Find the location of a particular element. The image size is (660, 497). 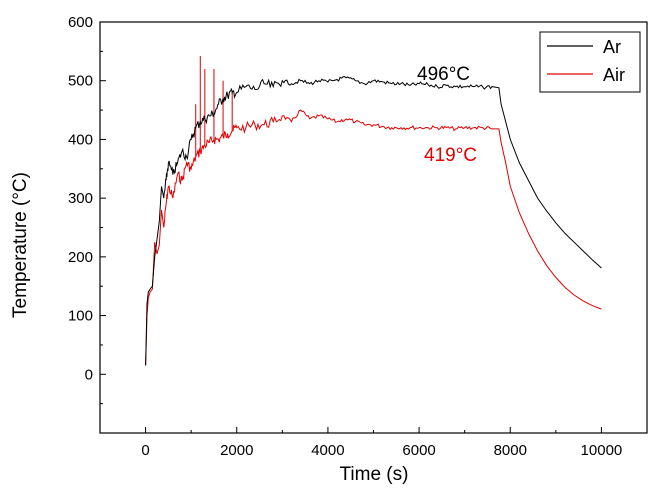

annotation-air-unit: °C is located at coordinates (466, 155).